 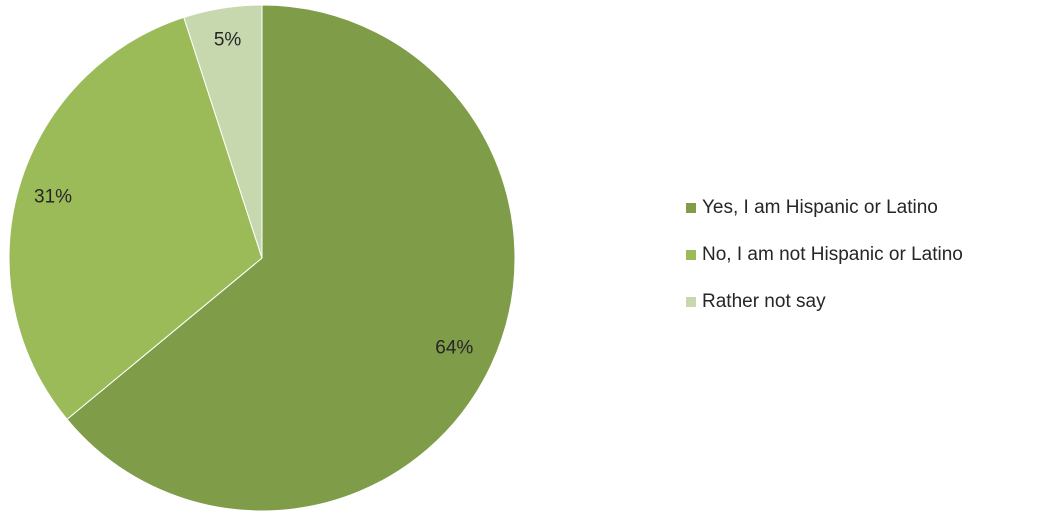 I want to click on legend-item-no: No, I am not Hispanic or Latino, so click(x=824, y=255).